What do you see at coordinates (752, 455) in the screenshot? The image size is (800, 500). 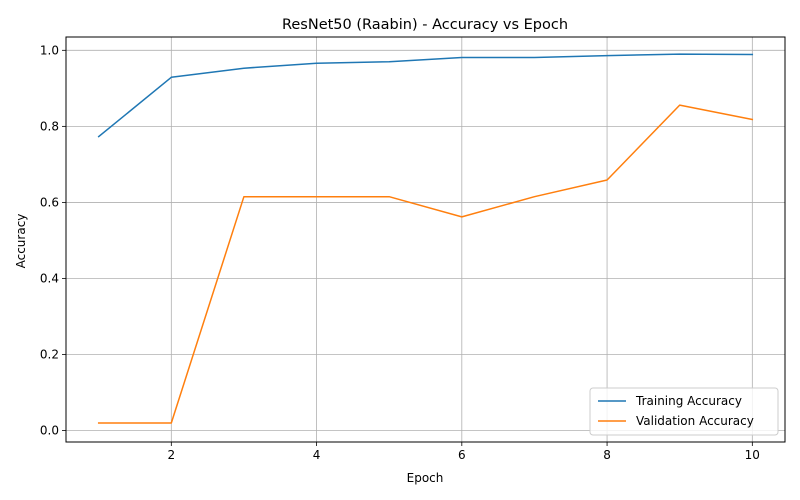 I see `x-tick-label: 10` at bounding box center [752, 455].